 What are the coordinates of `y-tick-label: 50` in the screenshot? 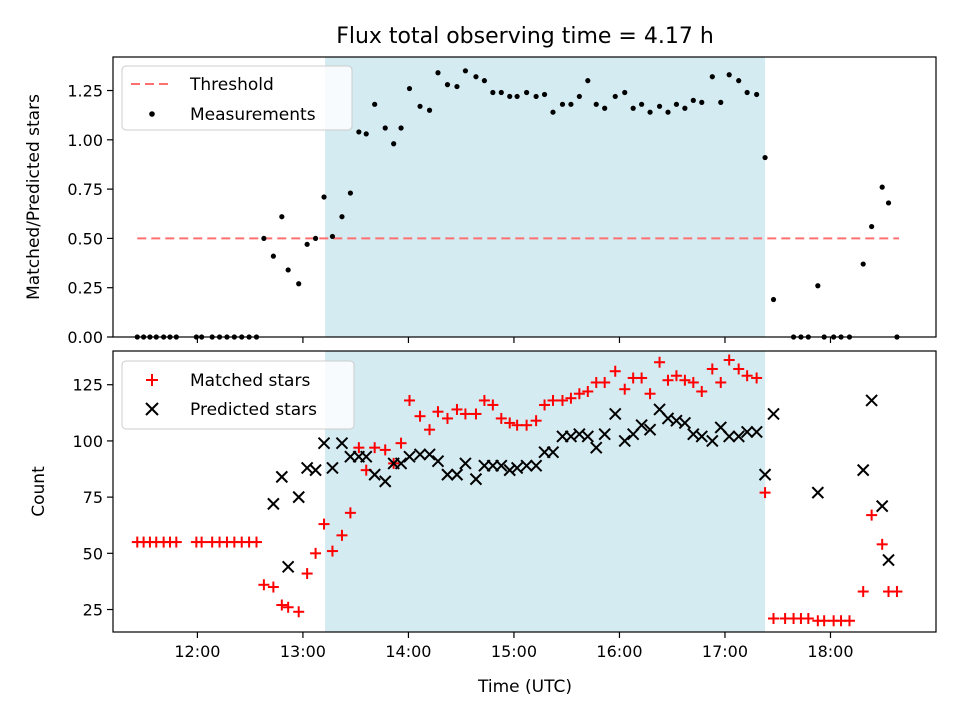 It's located at (93, 553).